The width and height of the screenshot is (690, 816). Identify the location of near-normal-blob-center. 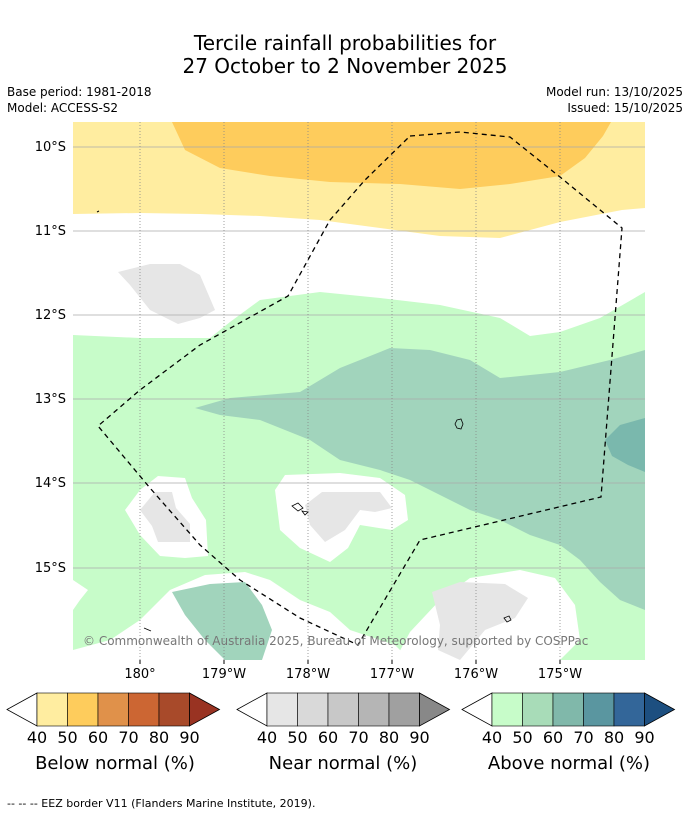
(348, 517).